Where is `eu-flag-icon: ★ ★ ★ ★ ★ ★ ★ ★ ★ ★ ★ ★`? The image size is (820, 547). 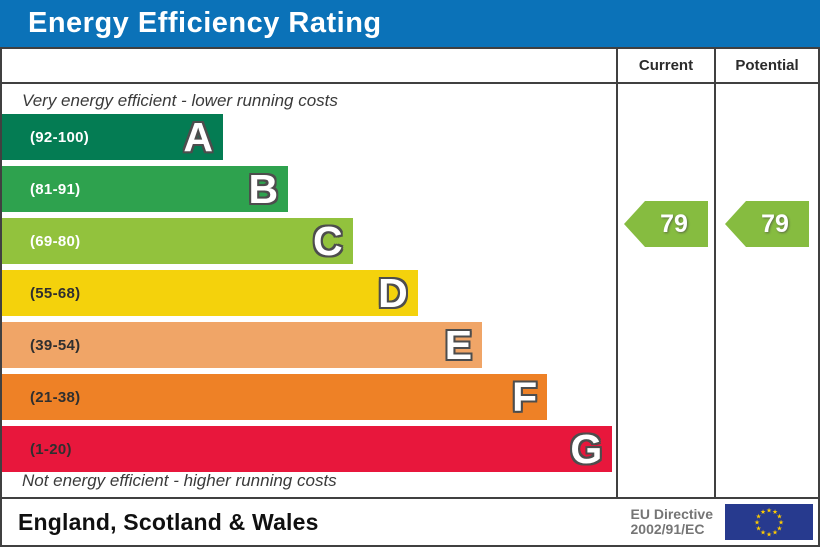 eu-flag-icon: ★ ★ ★ ★ ★ ★ ★ ★ ★ ★ ★ ★ is located at coordinates (769, 522).